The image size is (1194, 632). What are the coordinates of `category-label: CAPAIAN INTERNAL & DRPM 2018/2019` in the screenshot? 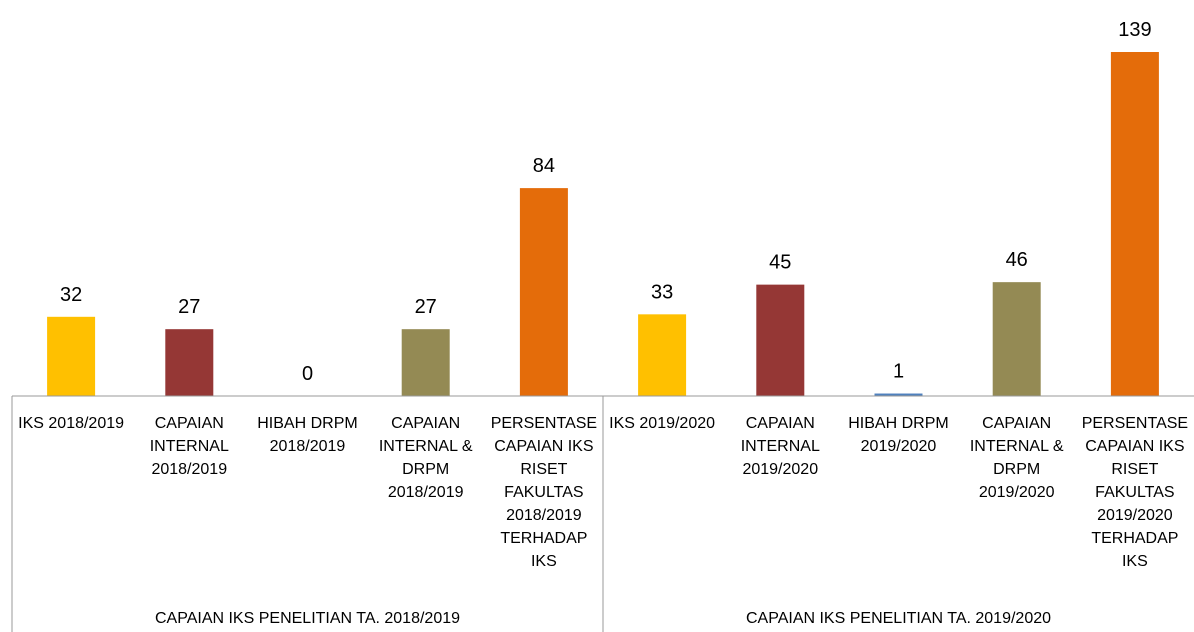 It's located at (425, 458).